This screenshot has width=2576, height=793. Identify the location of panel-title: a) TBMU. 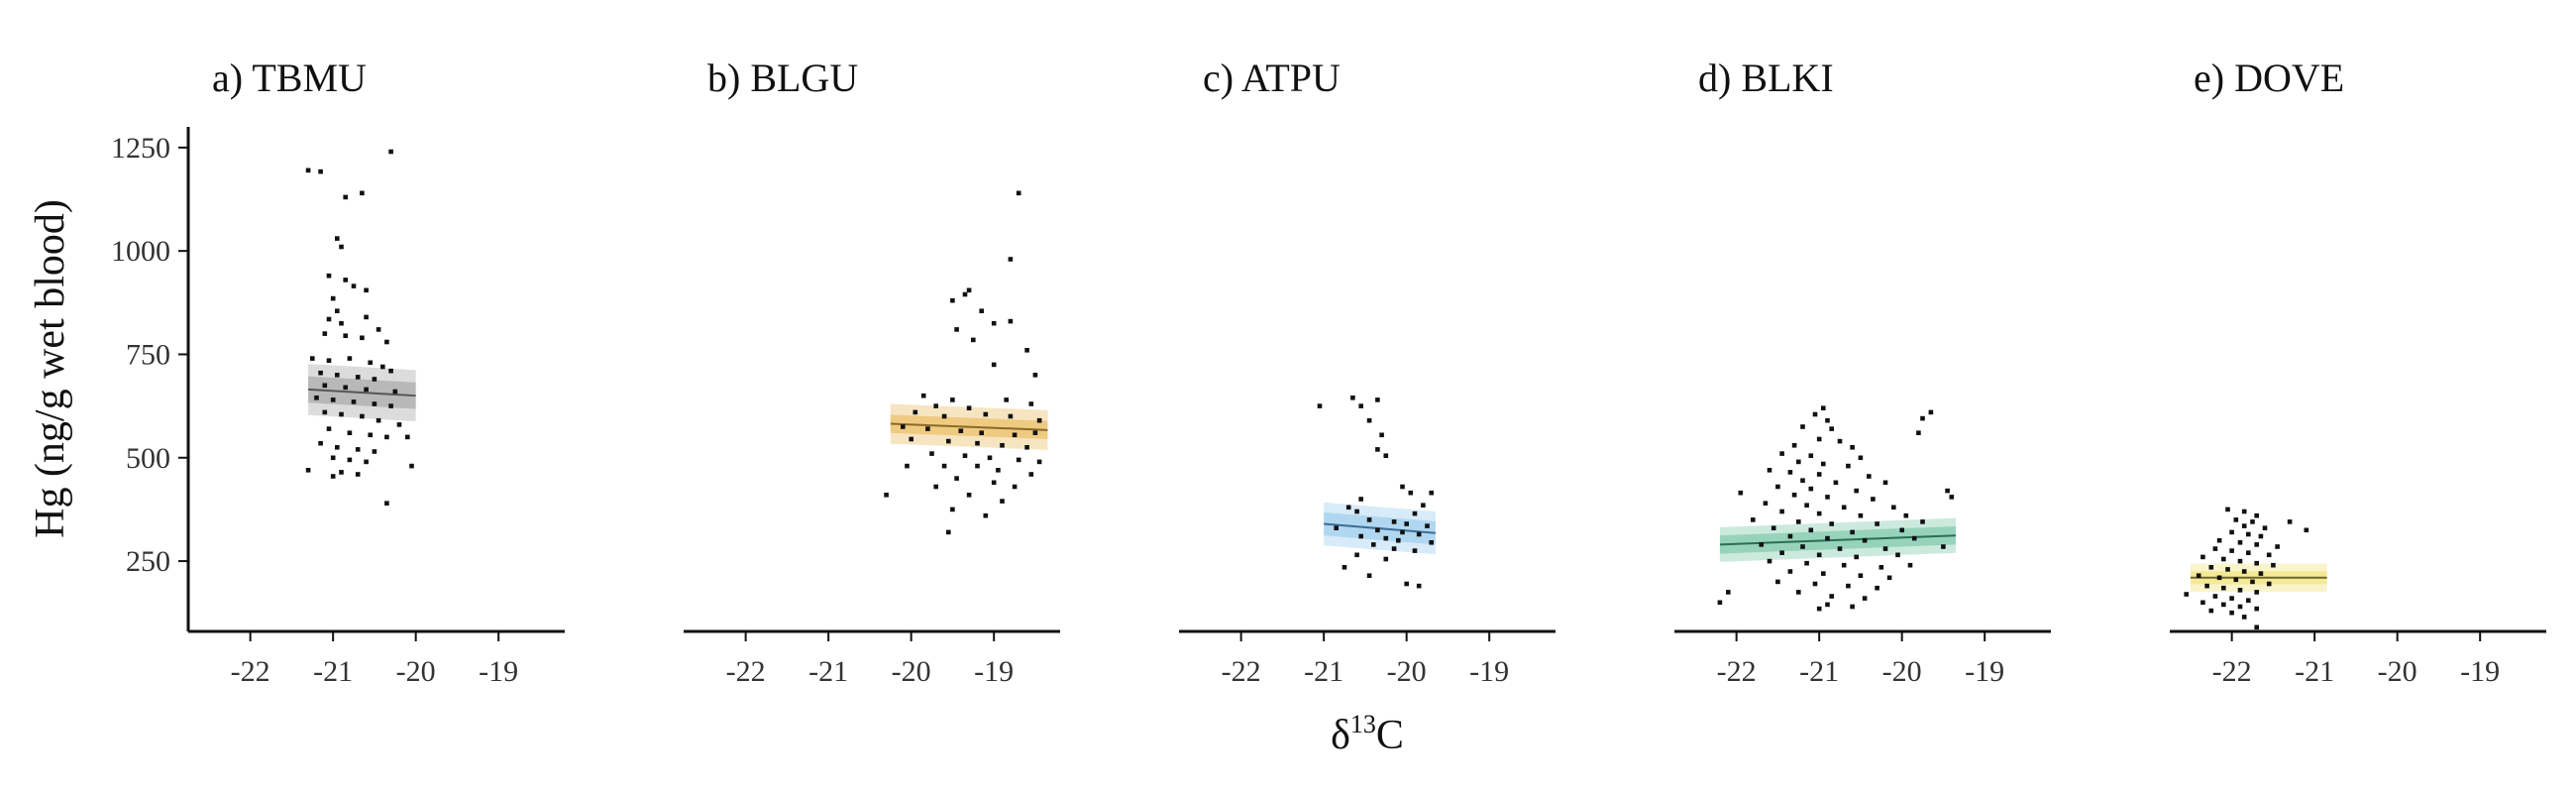
(289, 78).